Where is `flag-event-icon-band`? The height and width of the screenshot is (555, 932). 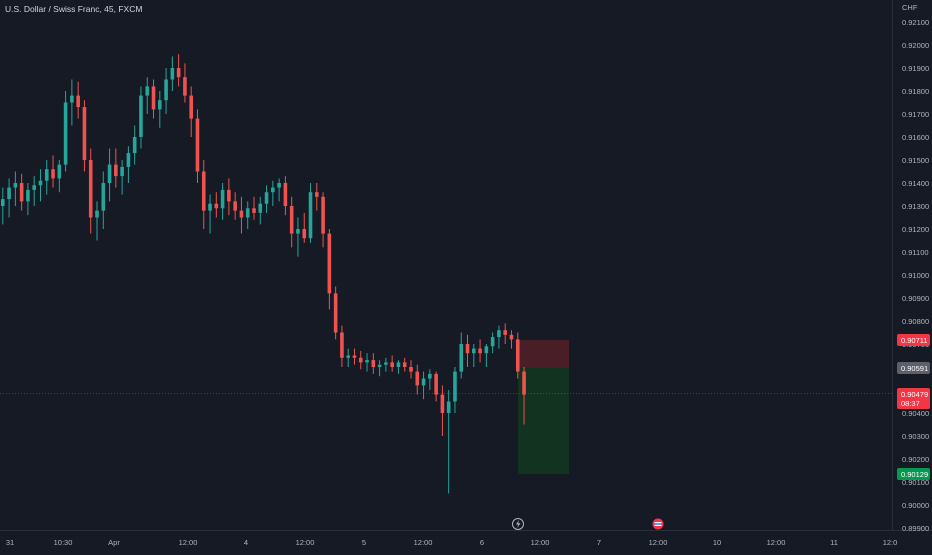 flag-event-icon-band is located at coordinates (658, 524).